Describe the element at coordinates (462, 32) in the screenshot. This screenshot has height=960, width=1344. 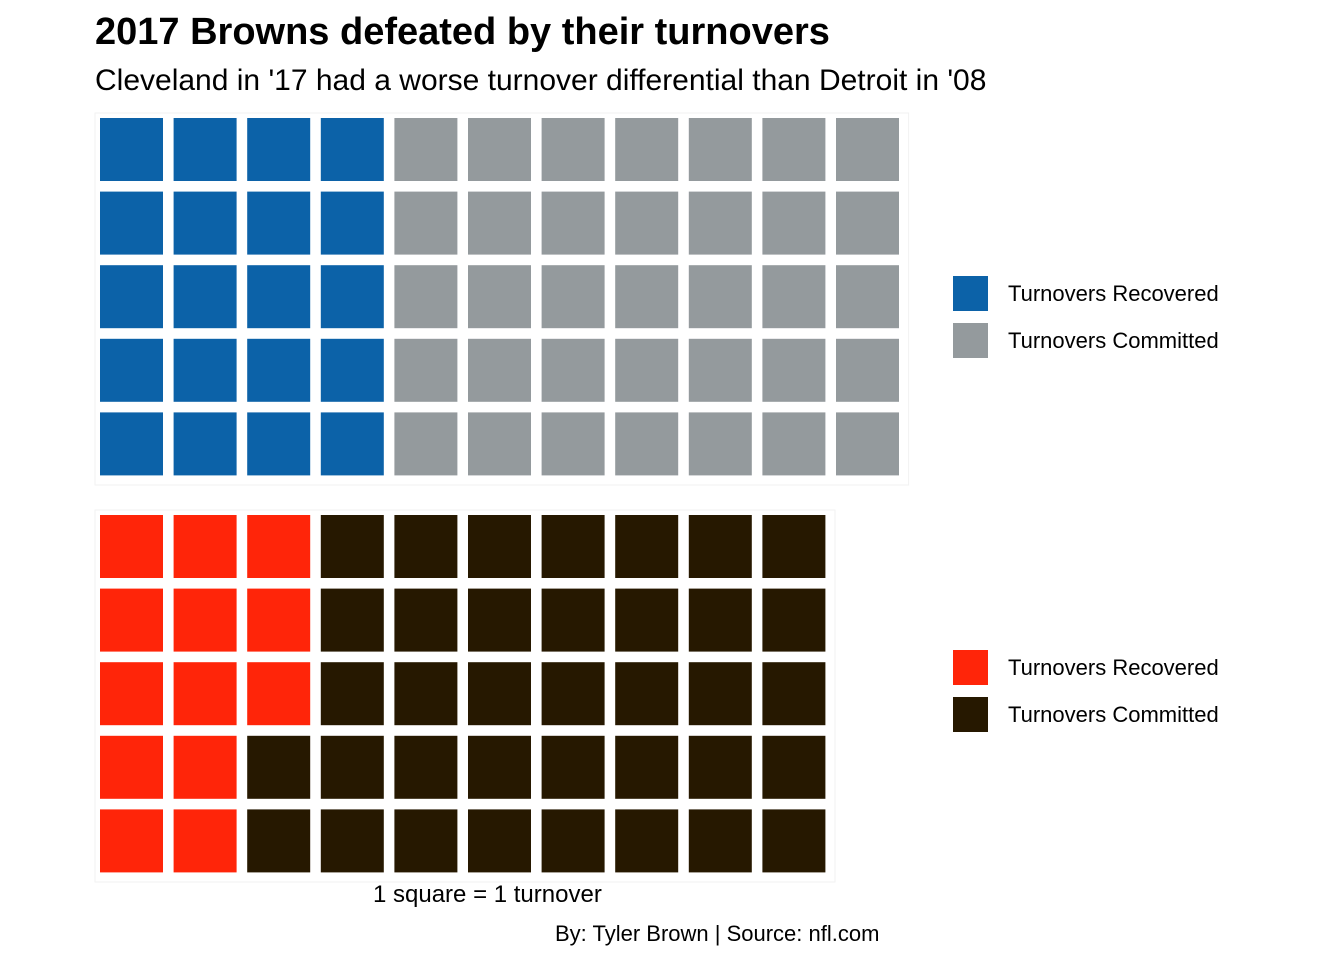
I see `chart-title: 2017 Browns defeated by their turnovers` at that location.